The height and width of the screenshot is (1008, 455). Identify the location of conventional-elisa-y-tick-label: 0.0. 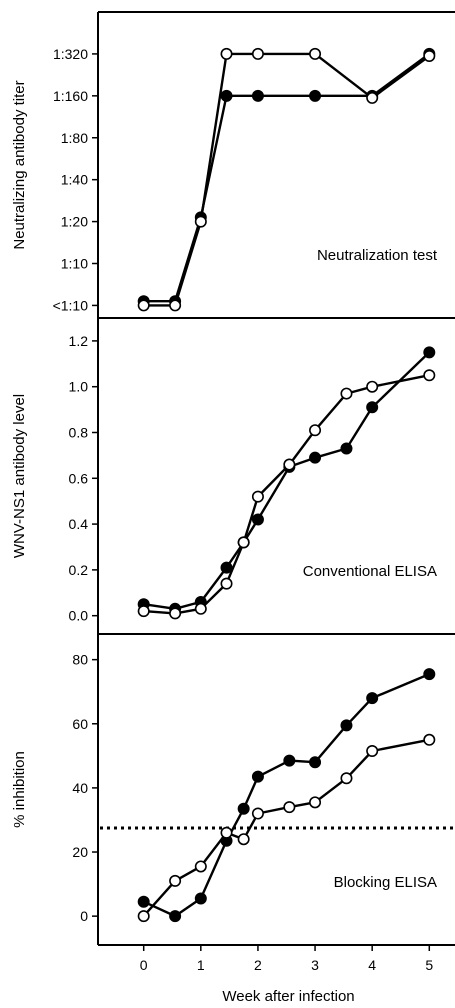
(79, 616).